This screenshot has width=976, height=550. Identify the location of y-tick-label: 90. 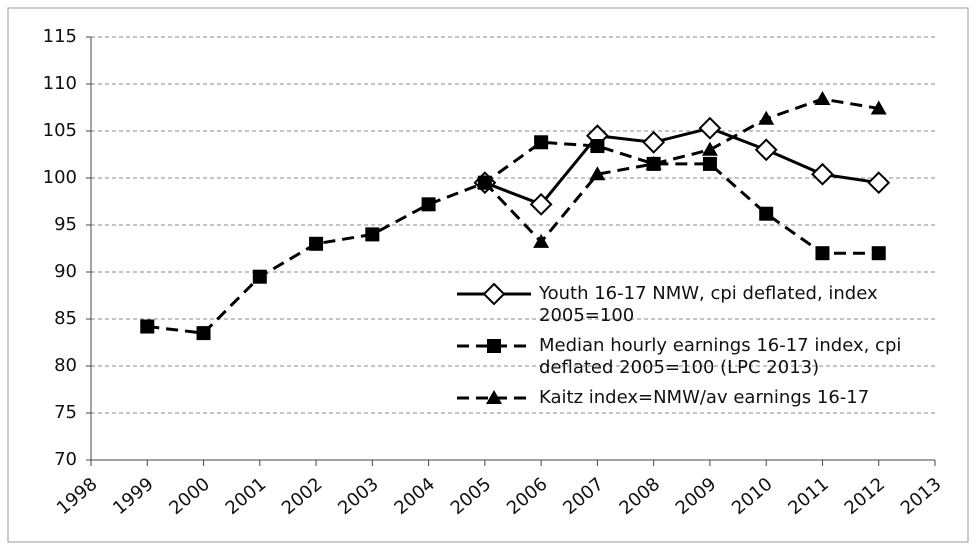
(65, 271).